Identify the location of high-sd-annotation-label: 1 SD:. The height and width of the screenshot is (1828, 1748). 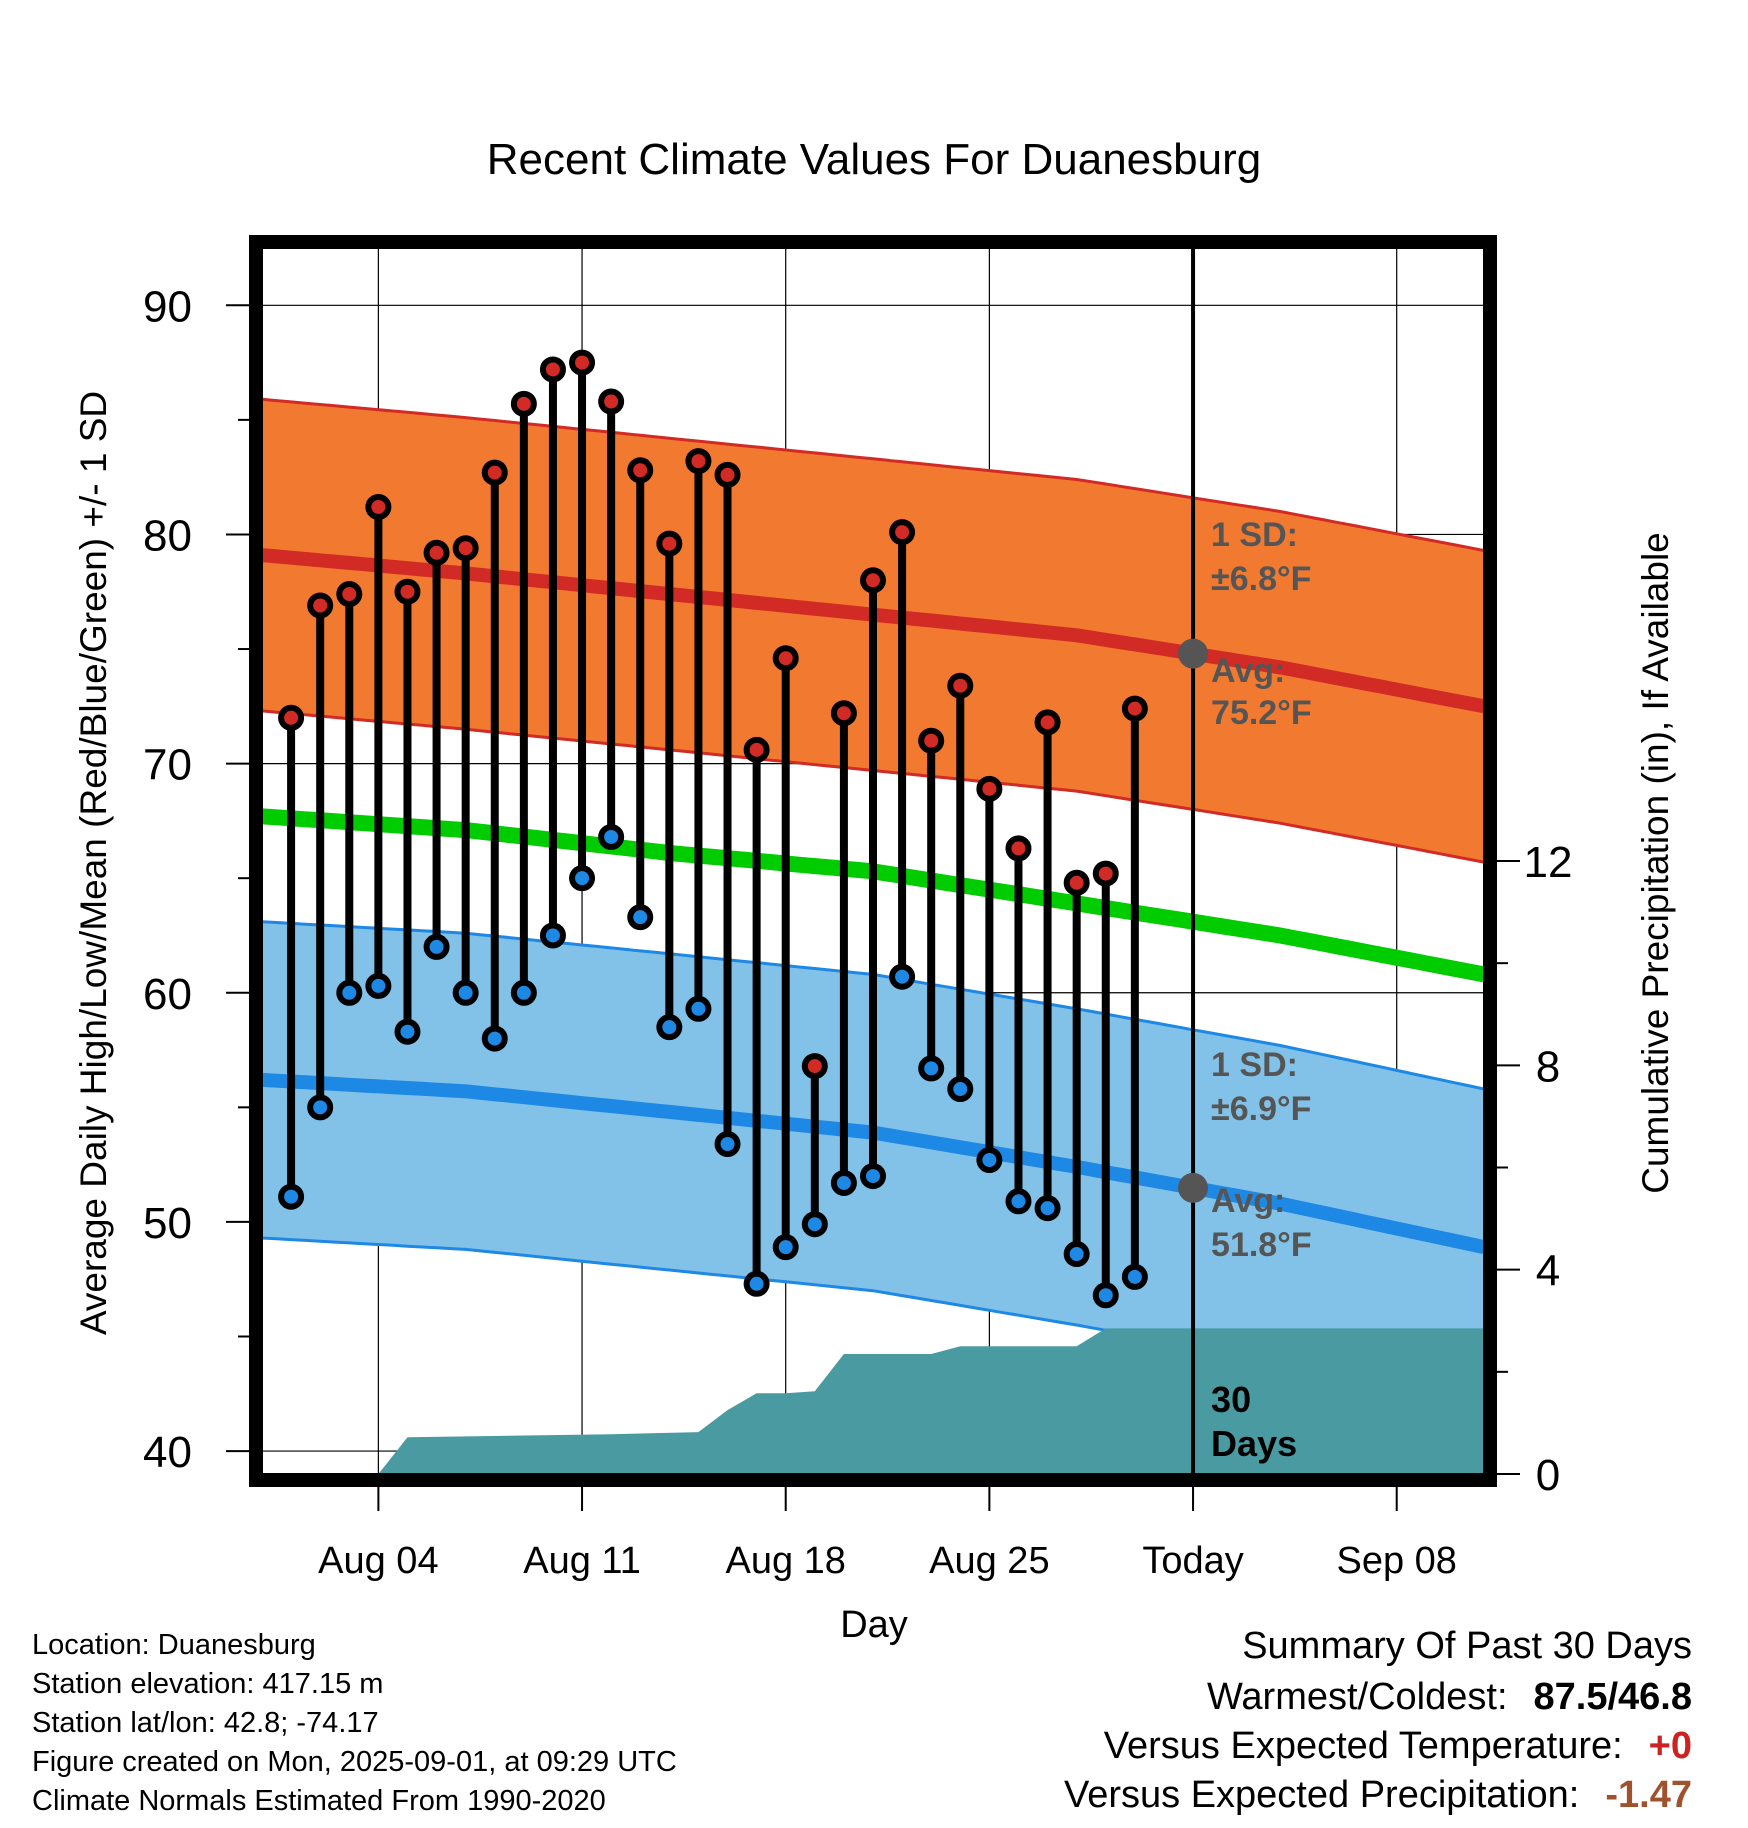
(1254, 535).